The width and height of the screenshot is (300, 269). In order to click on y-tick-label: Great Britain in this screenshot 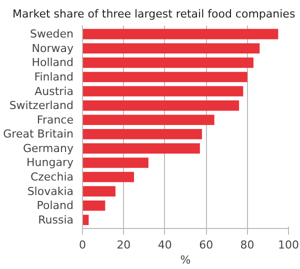, I will do `click(38, 134)`.